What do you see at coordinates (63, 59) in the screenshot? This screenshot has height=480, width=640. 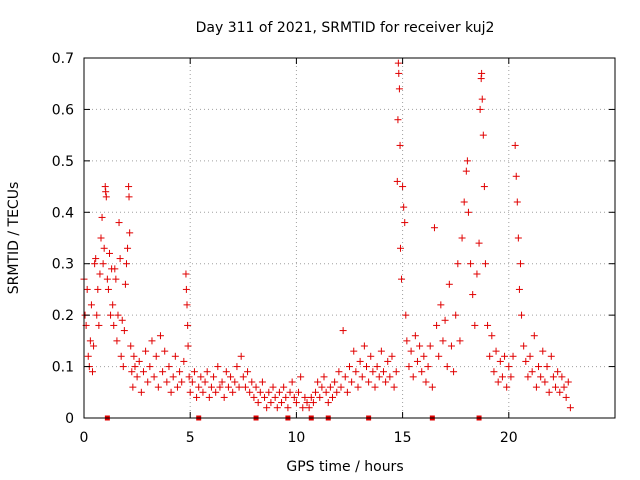 I see `y-tick-label: 0.7` at bounding box center [63, 59].